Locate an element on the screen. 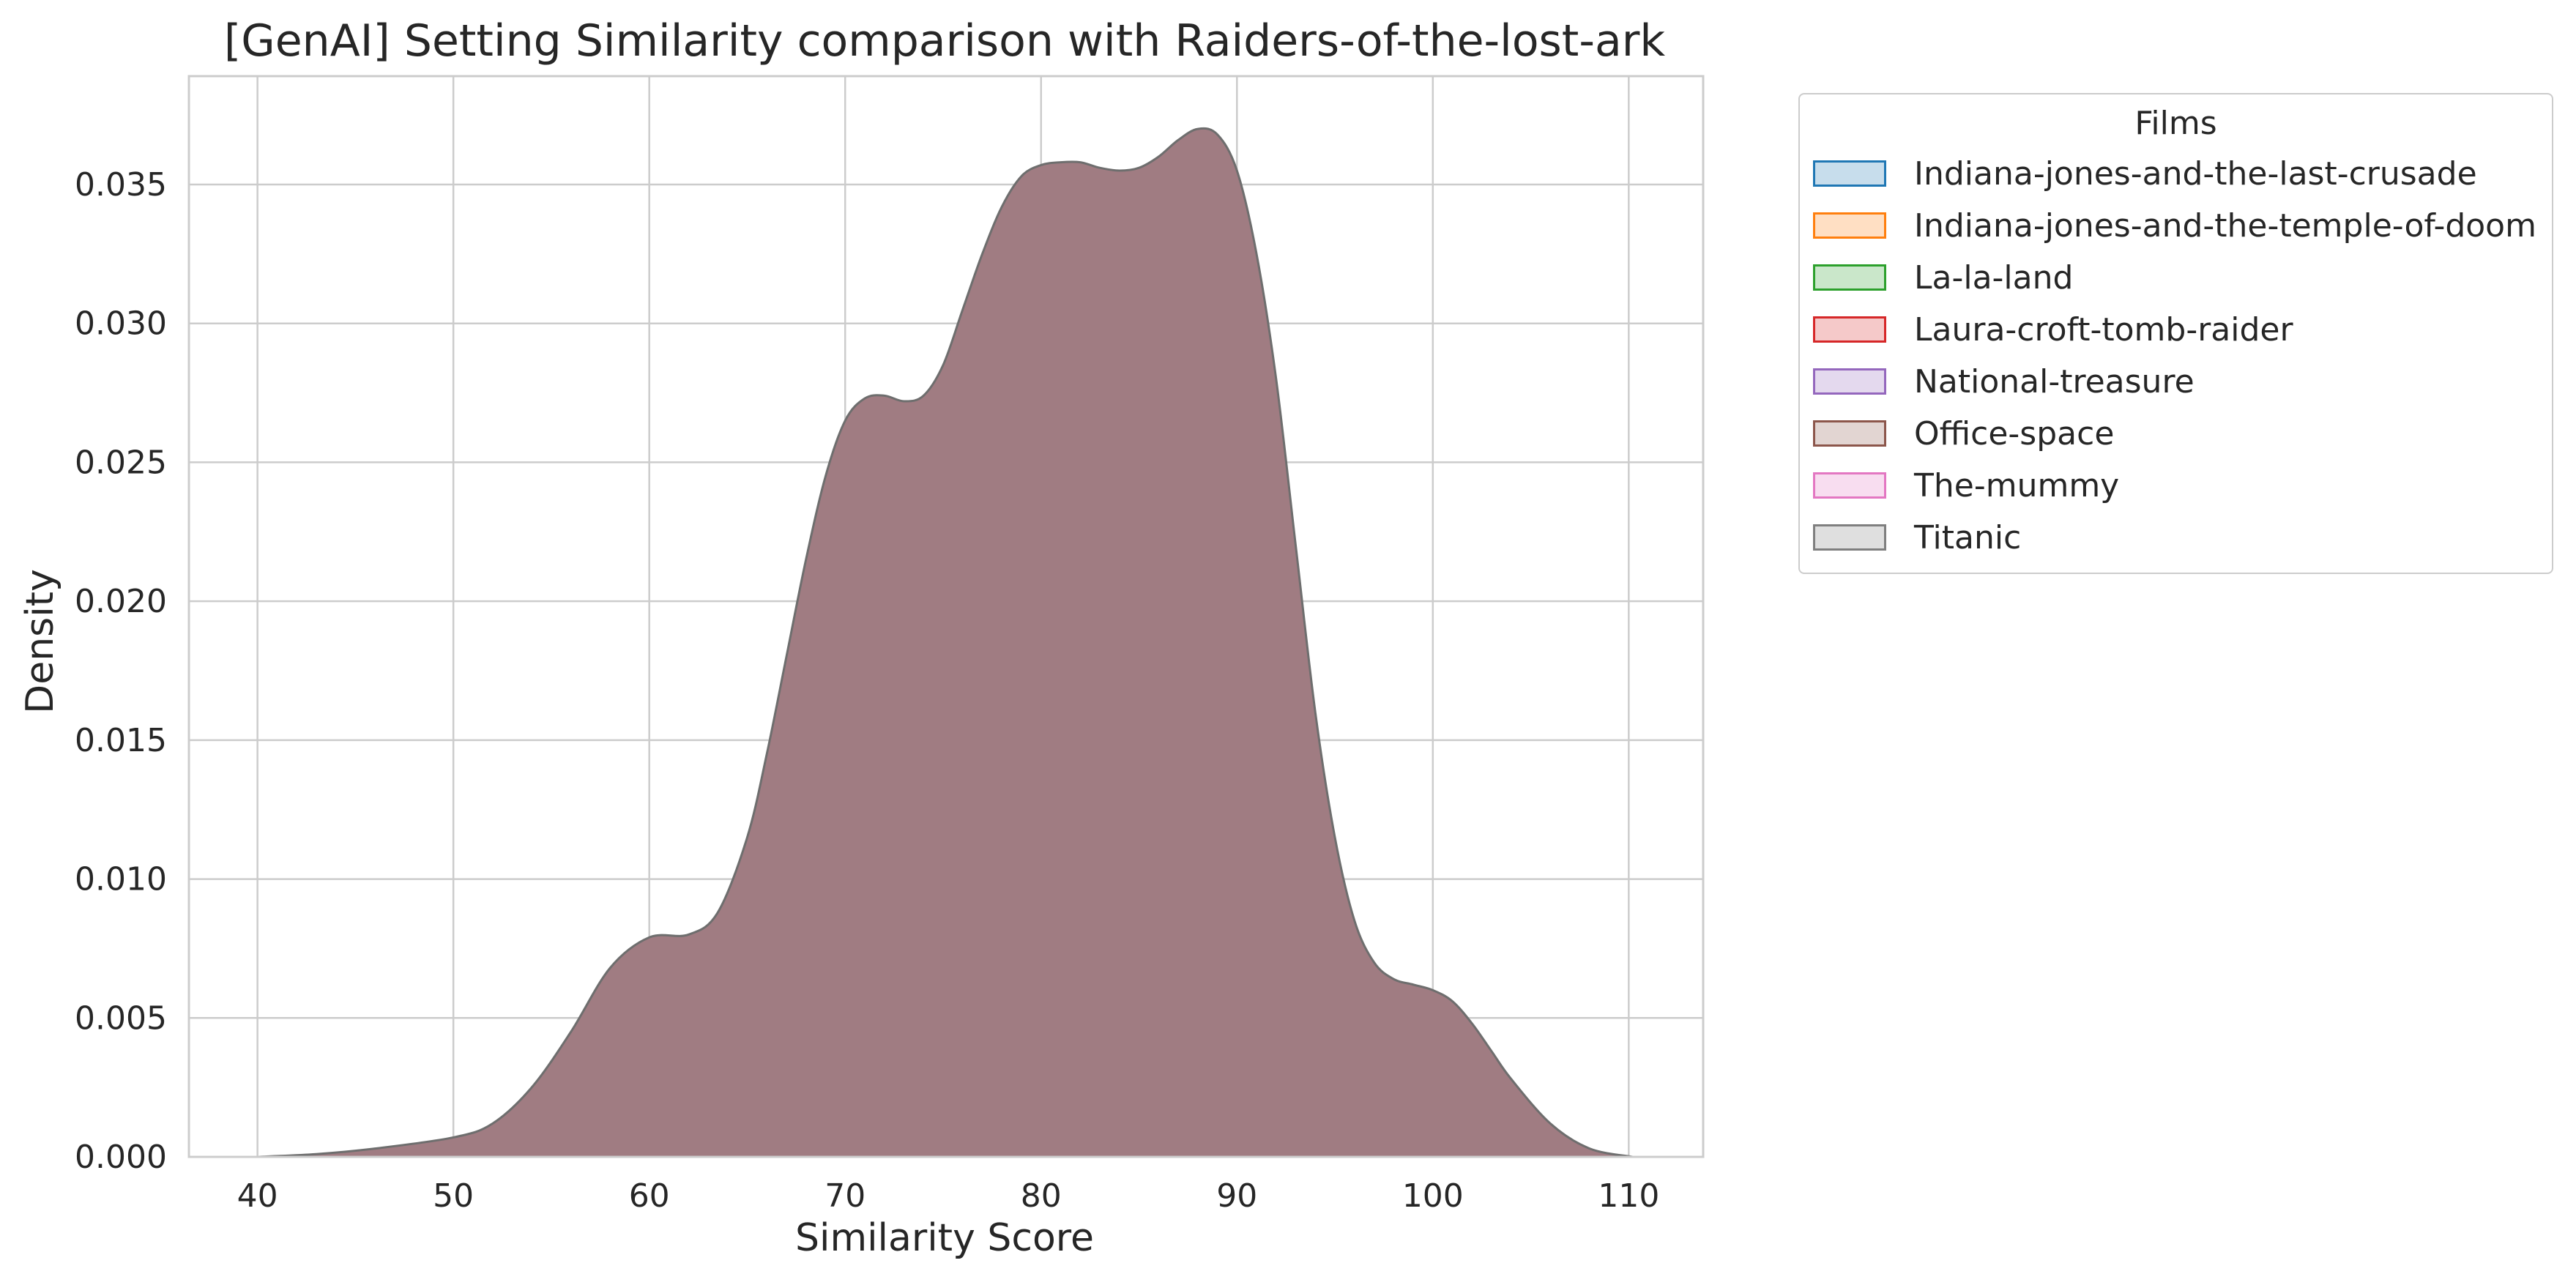  y-tick-label: 0.010 is located at coordinates (121, 879).